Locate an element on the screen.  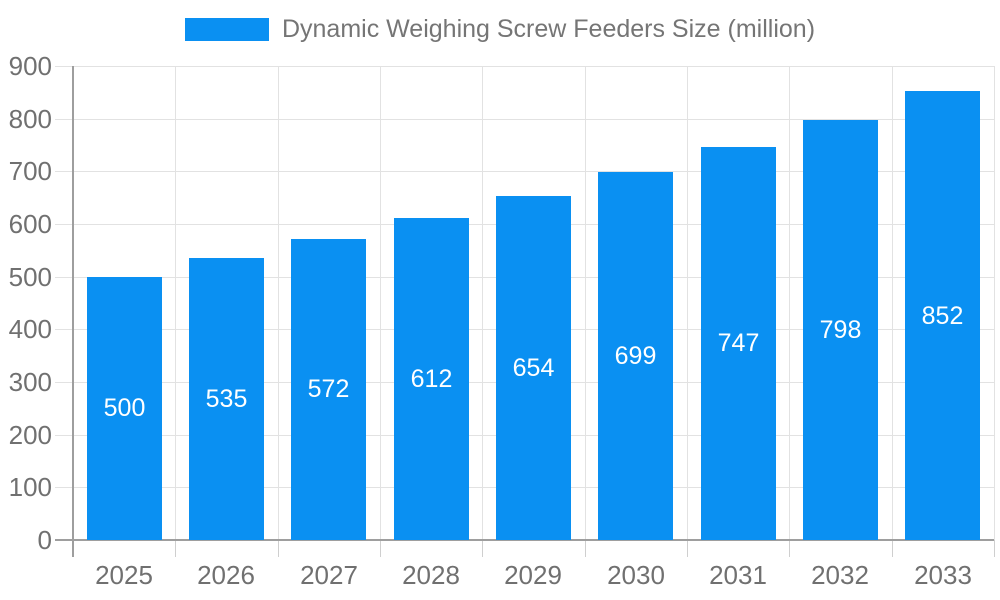
bar-value-label: 612 is located at coordinates (431, 379).